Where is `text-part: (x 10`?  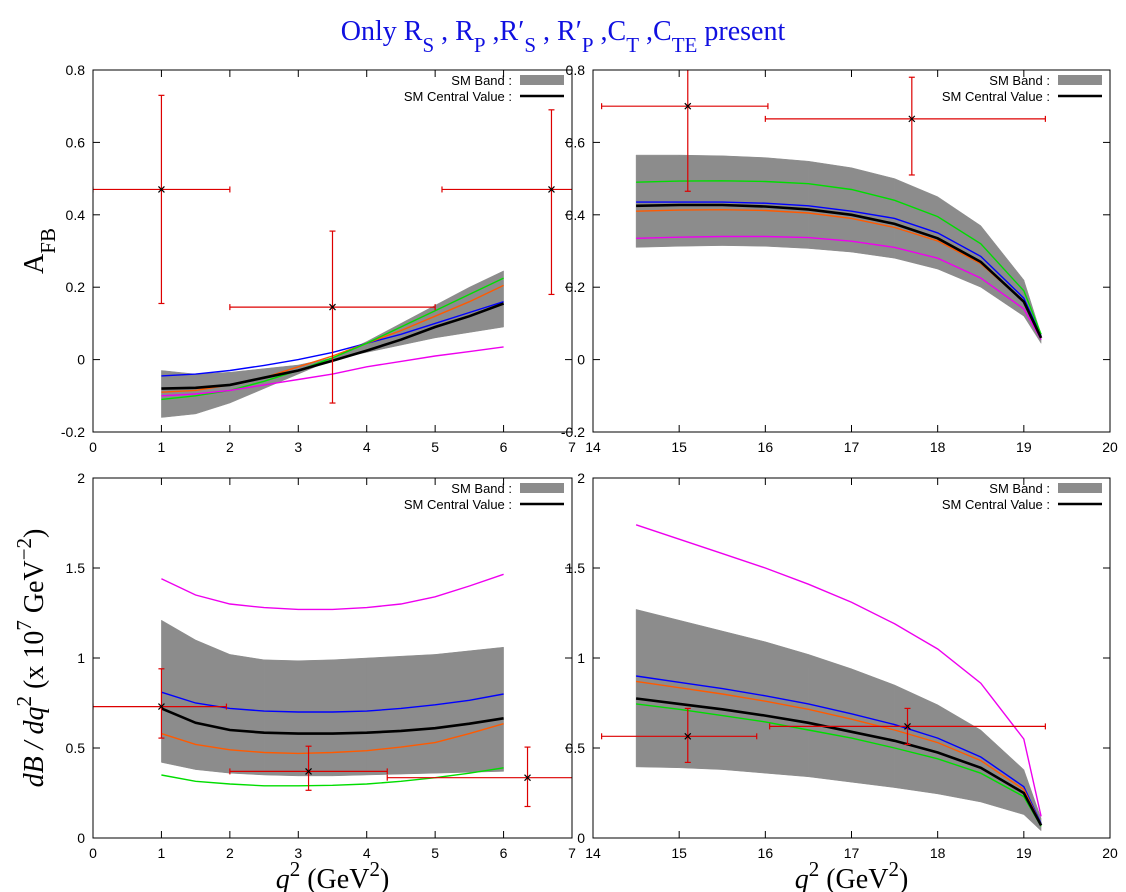 text-part: (x 10 is located at coordinates (34, 663).